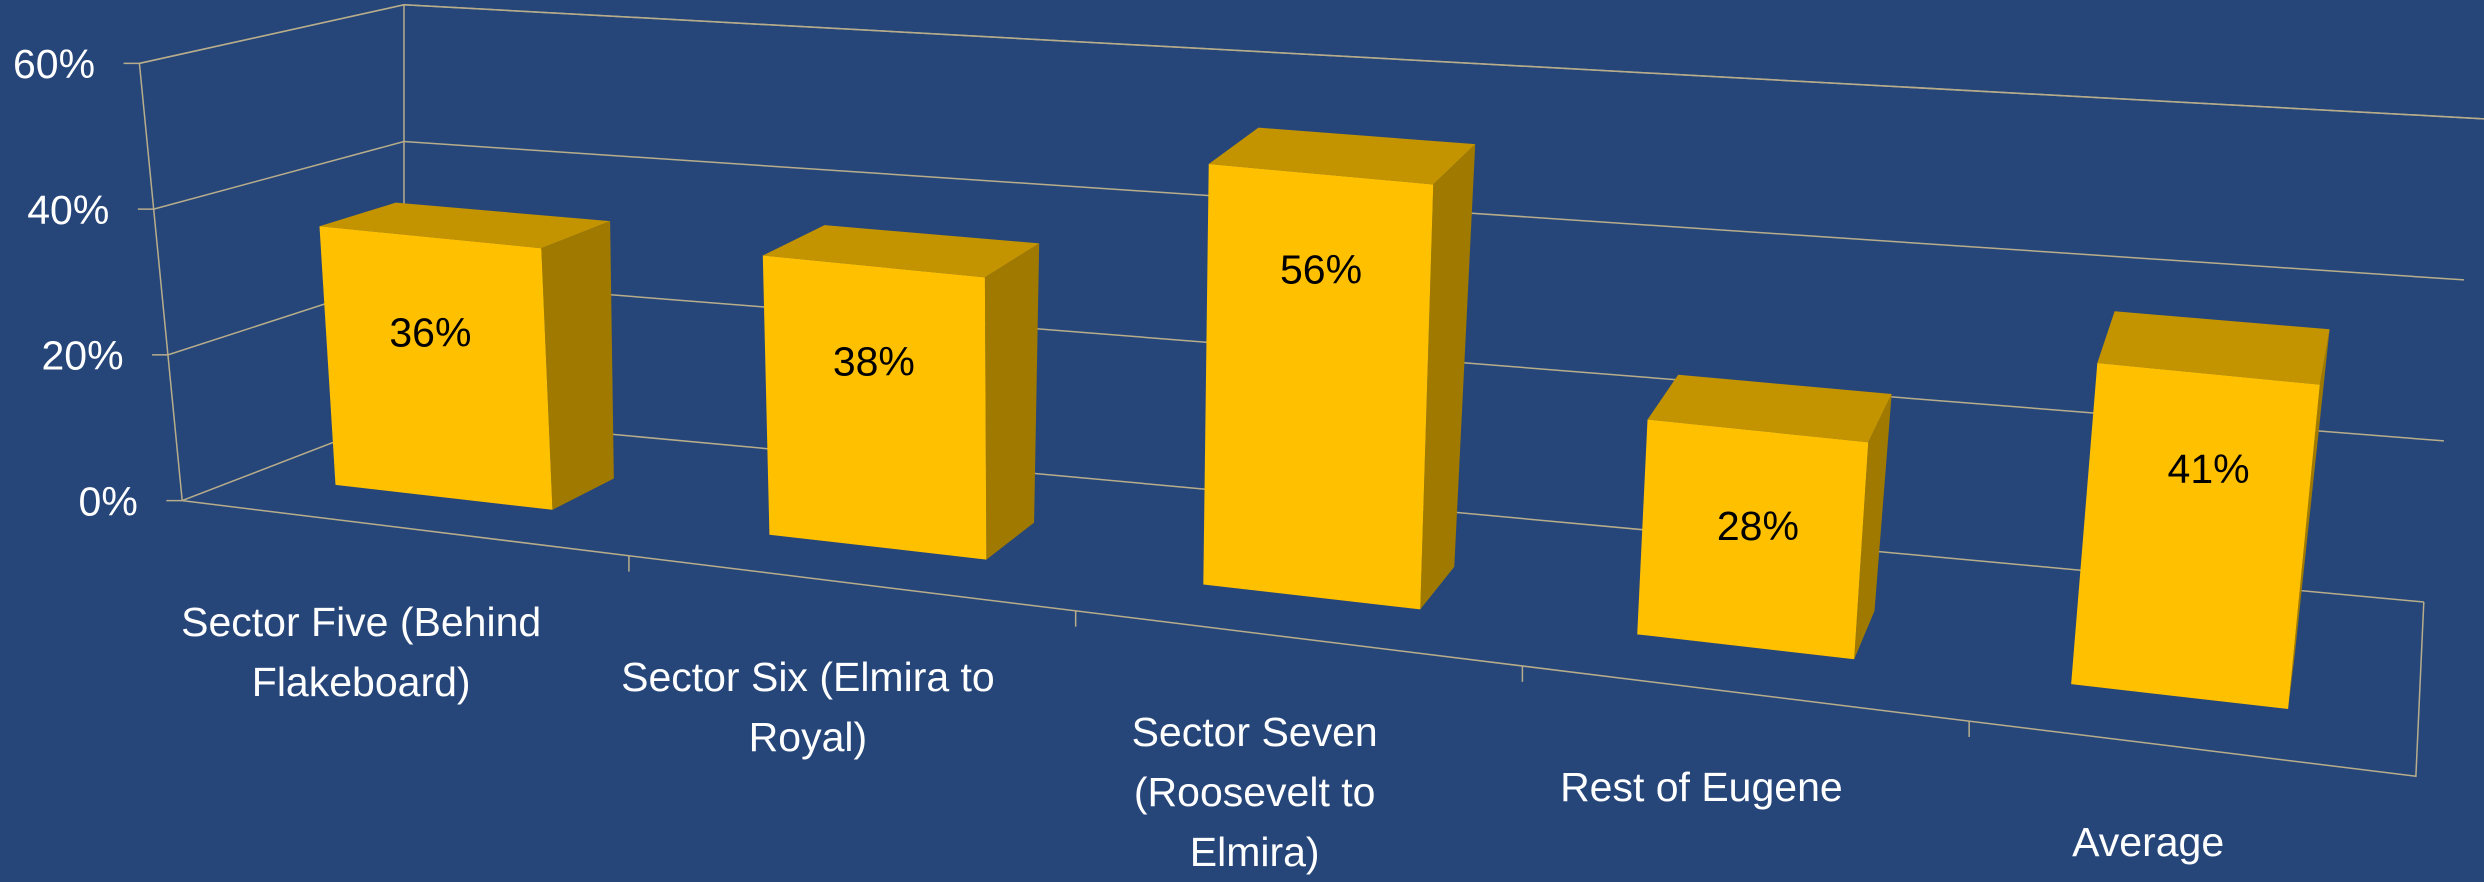 The image size is (2484, 882). Describe the element at coordinates (1701, 786) in the screenshot. I see `x-tick-label: Rest of Eugene` at that location.